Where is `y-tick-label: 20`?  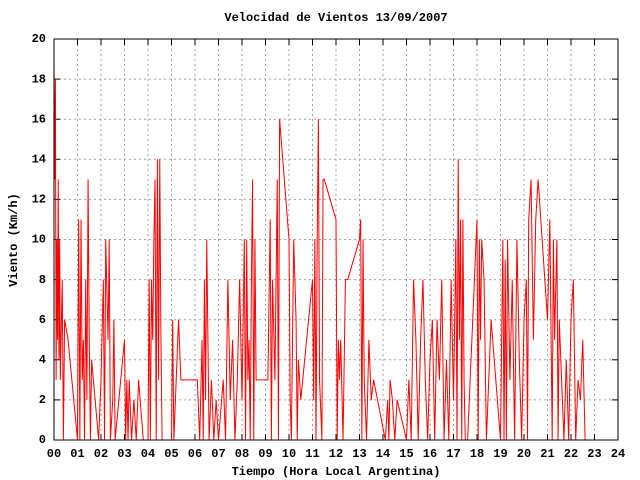
y-tick-label: 20 is located at coordinates (39, 39).